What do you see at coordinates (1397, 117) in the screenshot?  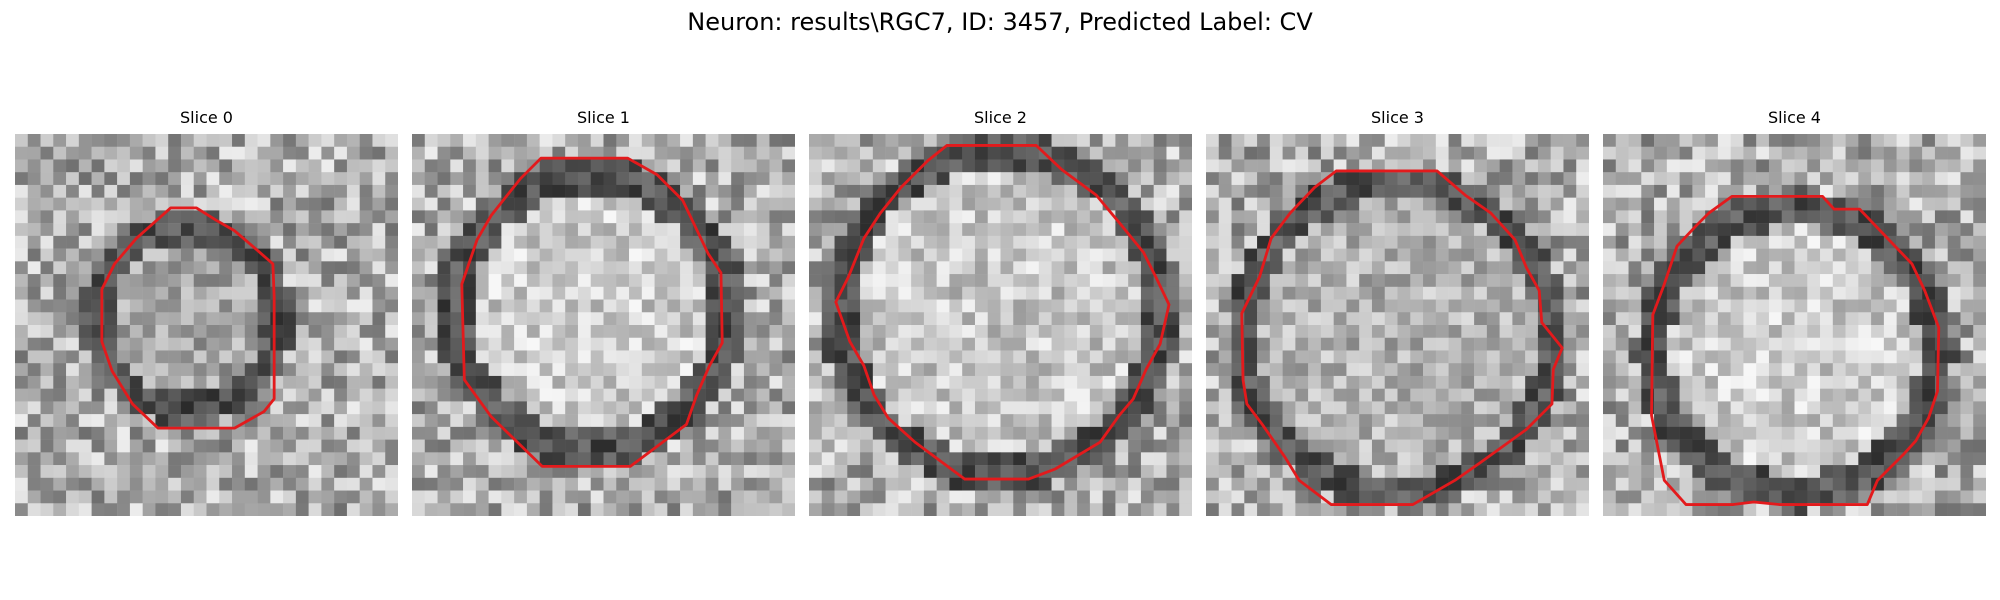 I see `slice-title-3: Slice 3` at bounding box center [1397, 117].